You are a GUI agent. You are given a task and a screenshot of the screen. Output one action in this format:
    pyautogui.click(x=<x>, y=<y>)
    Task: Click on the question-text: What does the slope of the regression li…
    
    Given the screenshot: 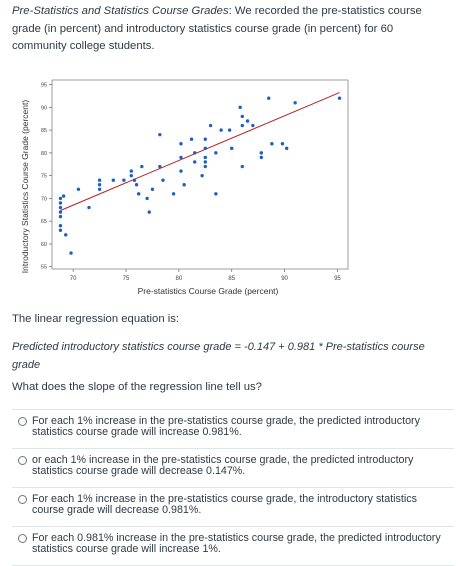 What is the action you would take?
    pyautogui.click(x=137, y=387)
    